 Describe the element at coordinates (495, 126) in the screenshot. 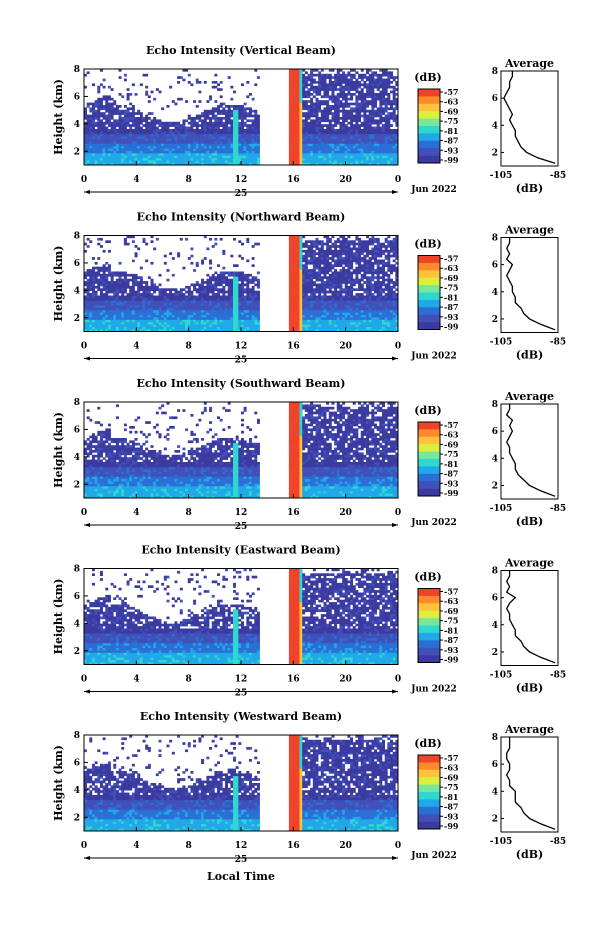

I see `average-y-tick-label: 4` at that location.